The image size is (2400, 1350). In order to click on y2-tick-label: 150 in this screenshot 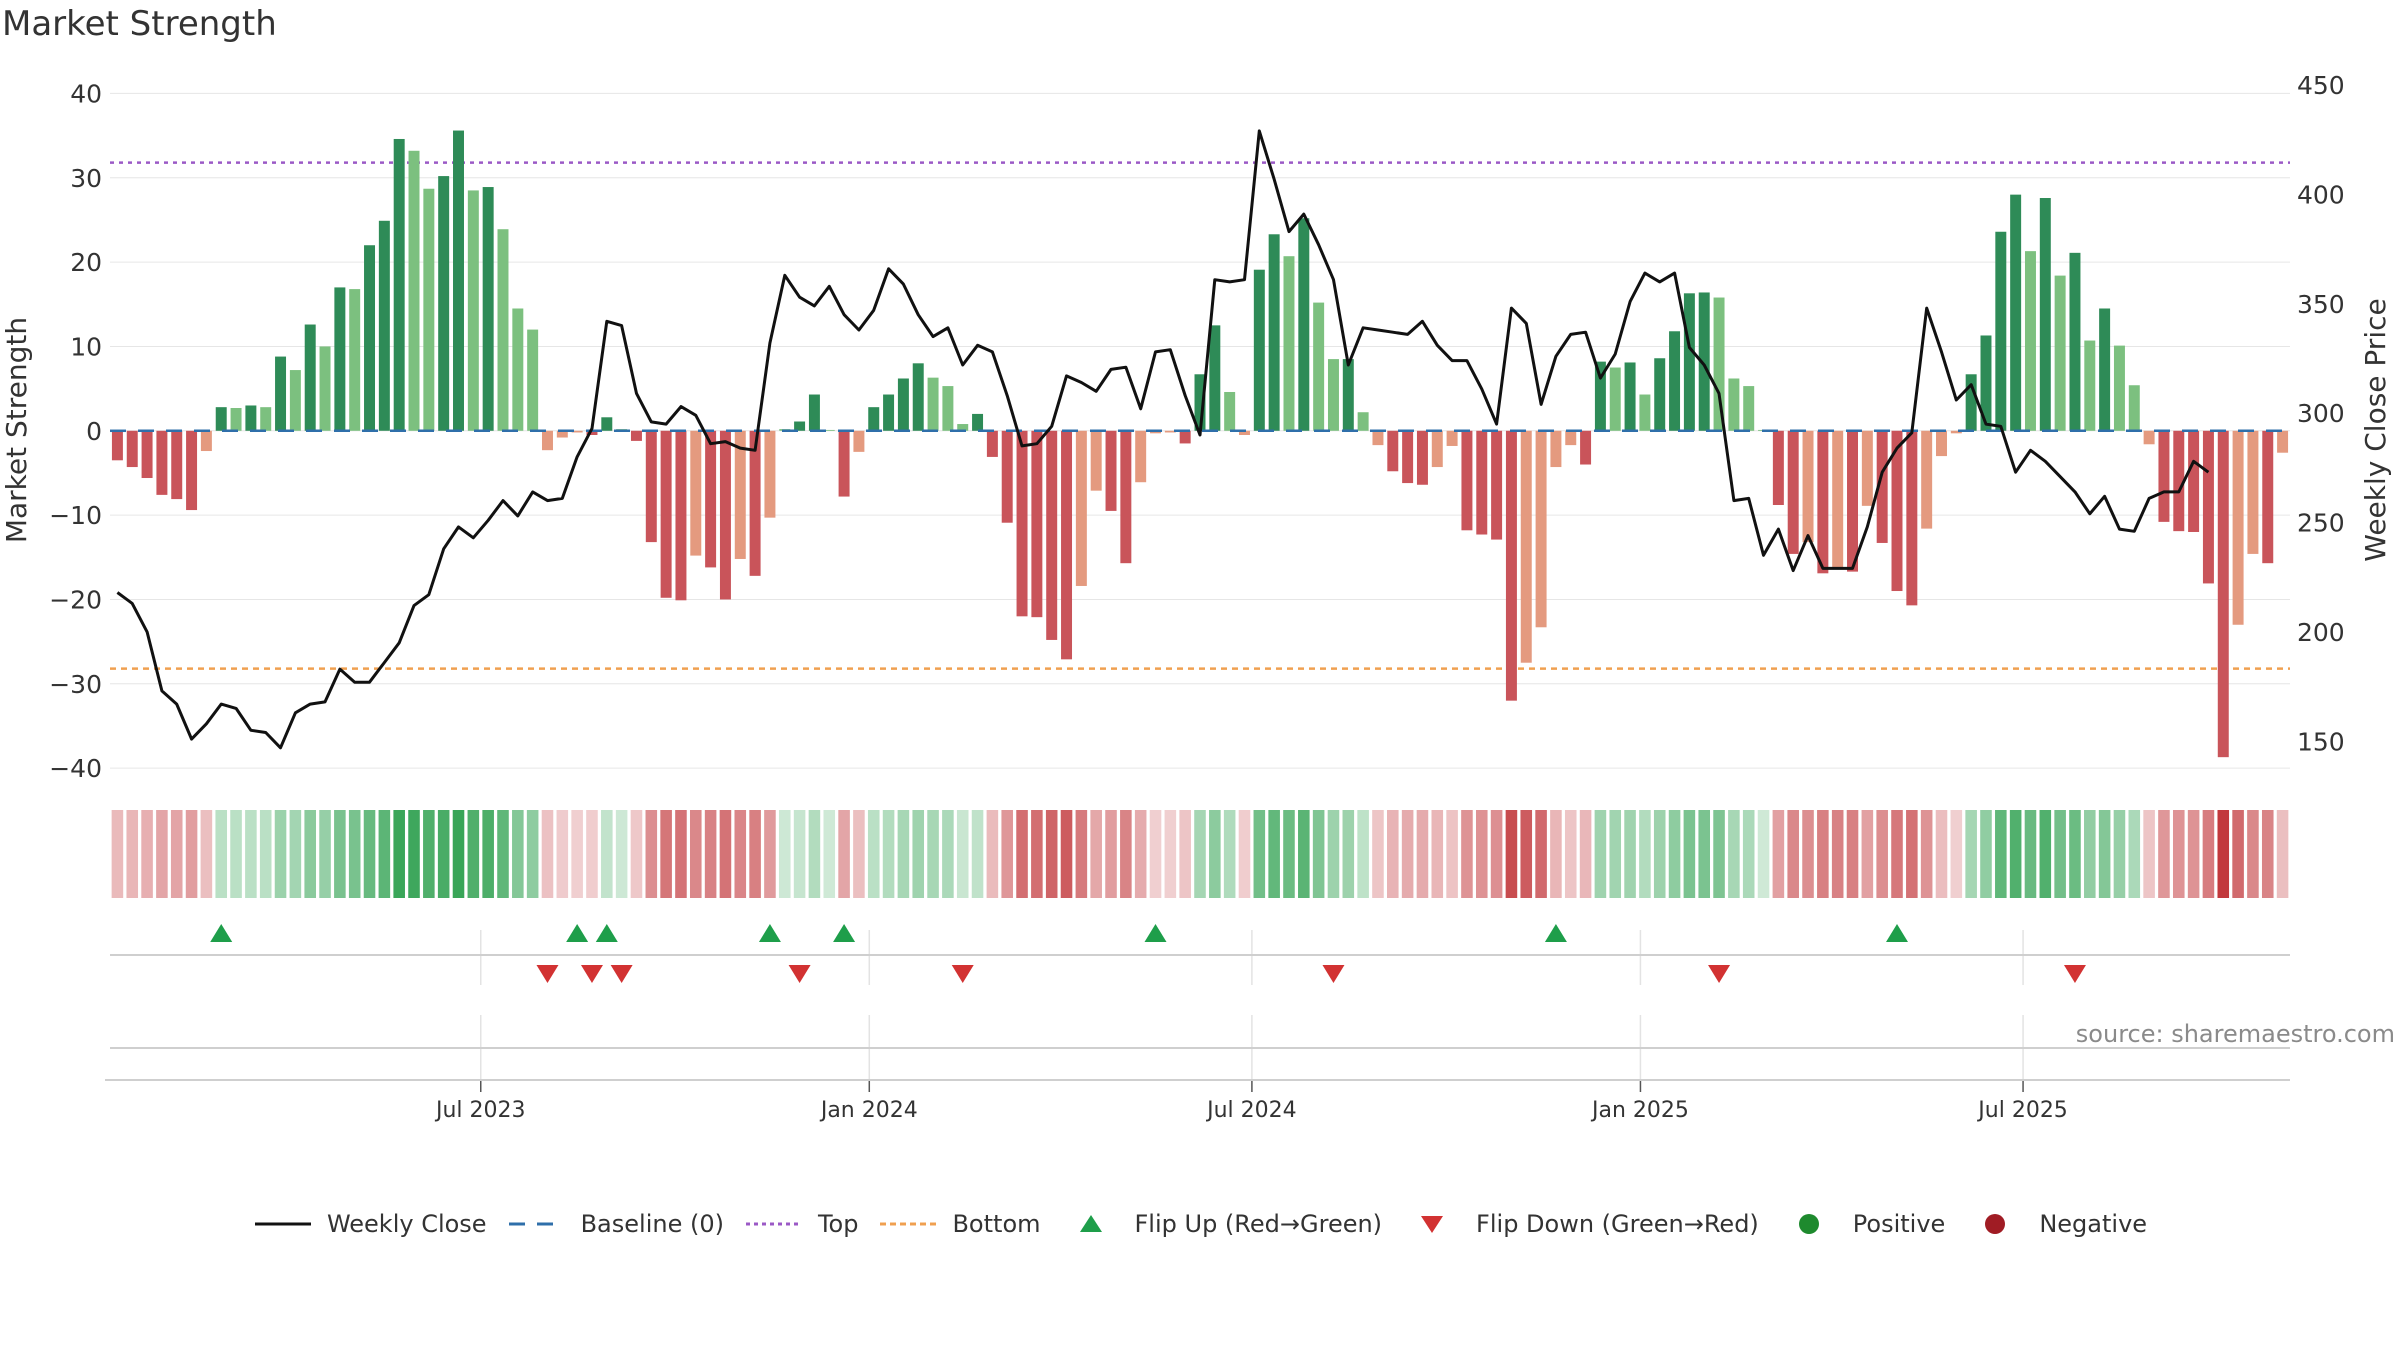, I will do `click(2321, 741)`.